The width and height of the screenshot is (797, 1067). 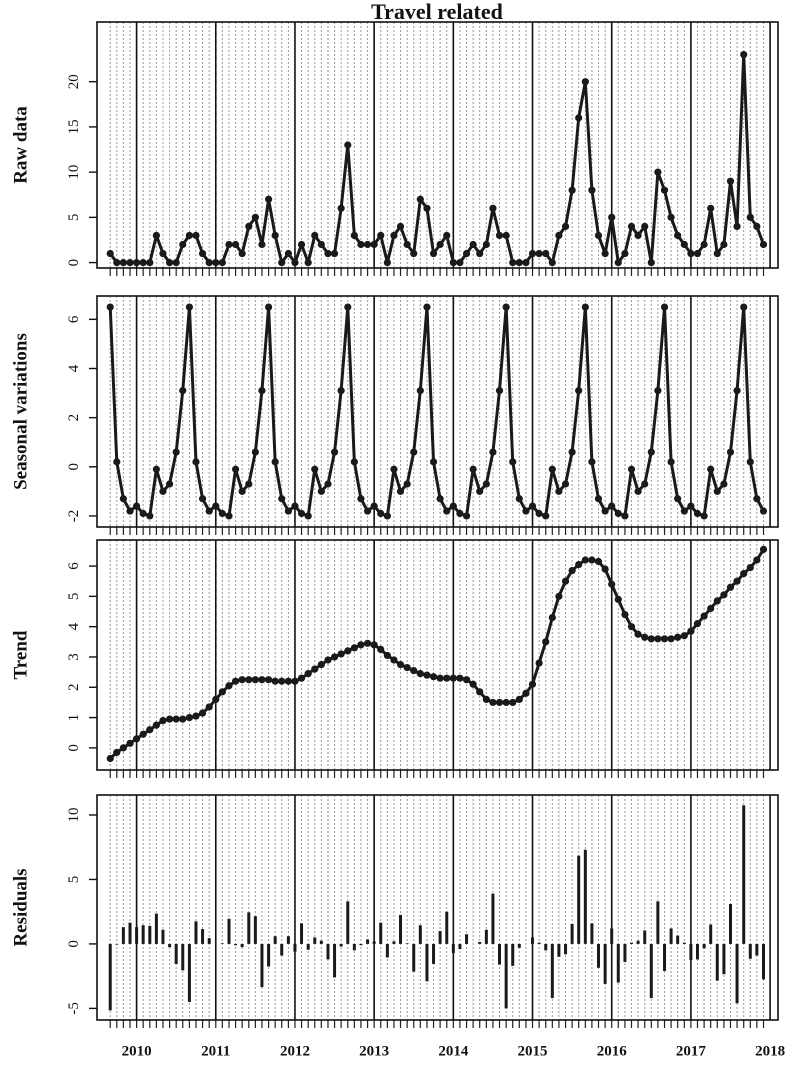 What do you see at coordinates (74, 626) in the screenshot?
I see `y-tick-label: 4` at bounding box center [74, 626].